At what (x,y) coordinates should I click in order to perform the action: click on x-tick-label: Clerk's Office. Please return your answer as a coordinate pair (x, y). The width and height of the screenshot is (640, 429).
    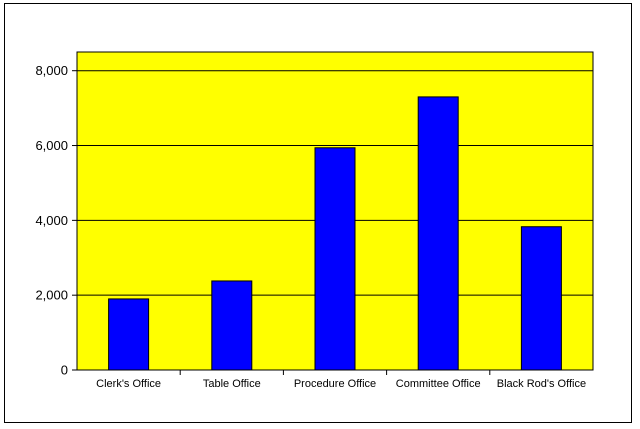
    Looking at the image, I should click on (128, 384).